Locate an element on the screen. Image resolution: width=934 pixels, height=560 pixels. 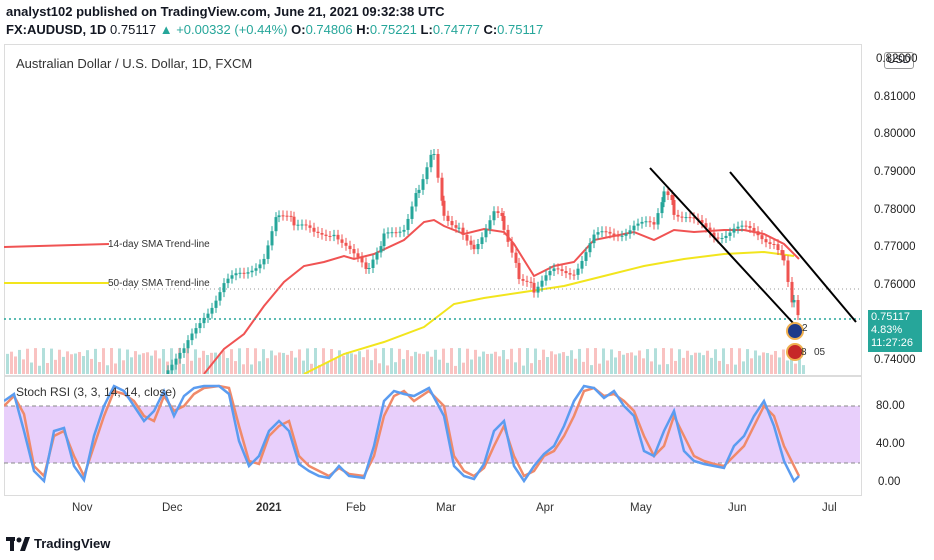
time-tick: Jul is located at coordinates (829, 508).